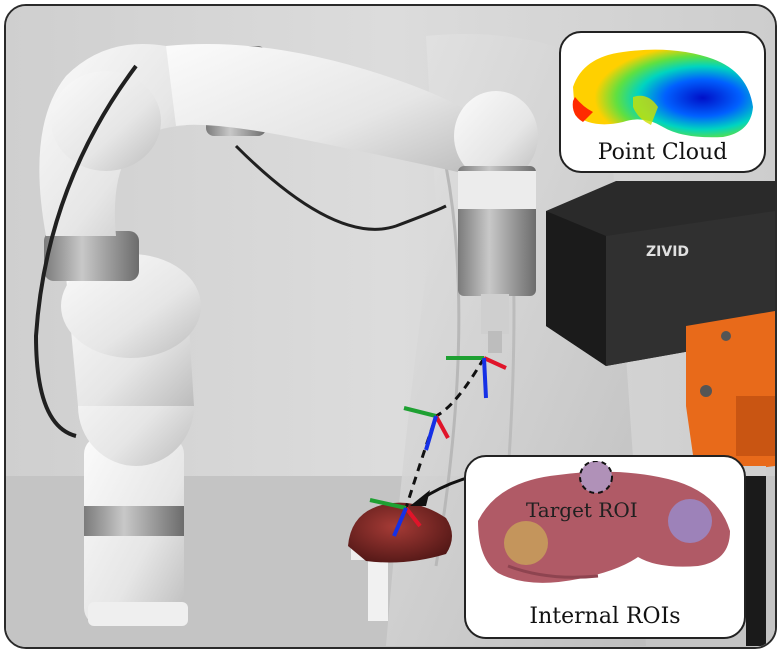 The width and height of the screenshot is (779, 651). I want to click on internal-roi-right, so click(690, 521).